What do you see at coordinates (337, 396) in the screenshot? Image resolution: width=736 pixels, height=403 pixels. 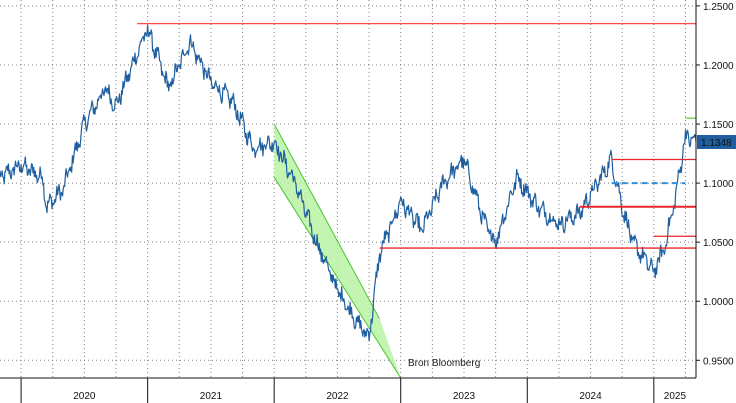 I see `x-tick-label: 2022` at bounding box center [337, 396].